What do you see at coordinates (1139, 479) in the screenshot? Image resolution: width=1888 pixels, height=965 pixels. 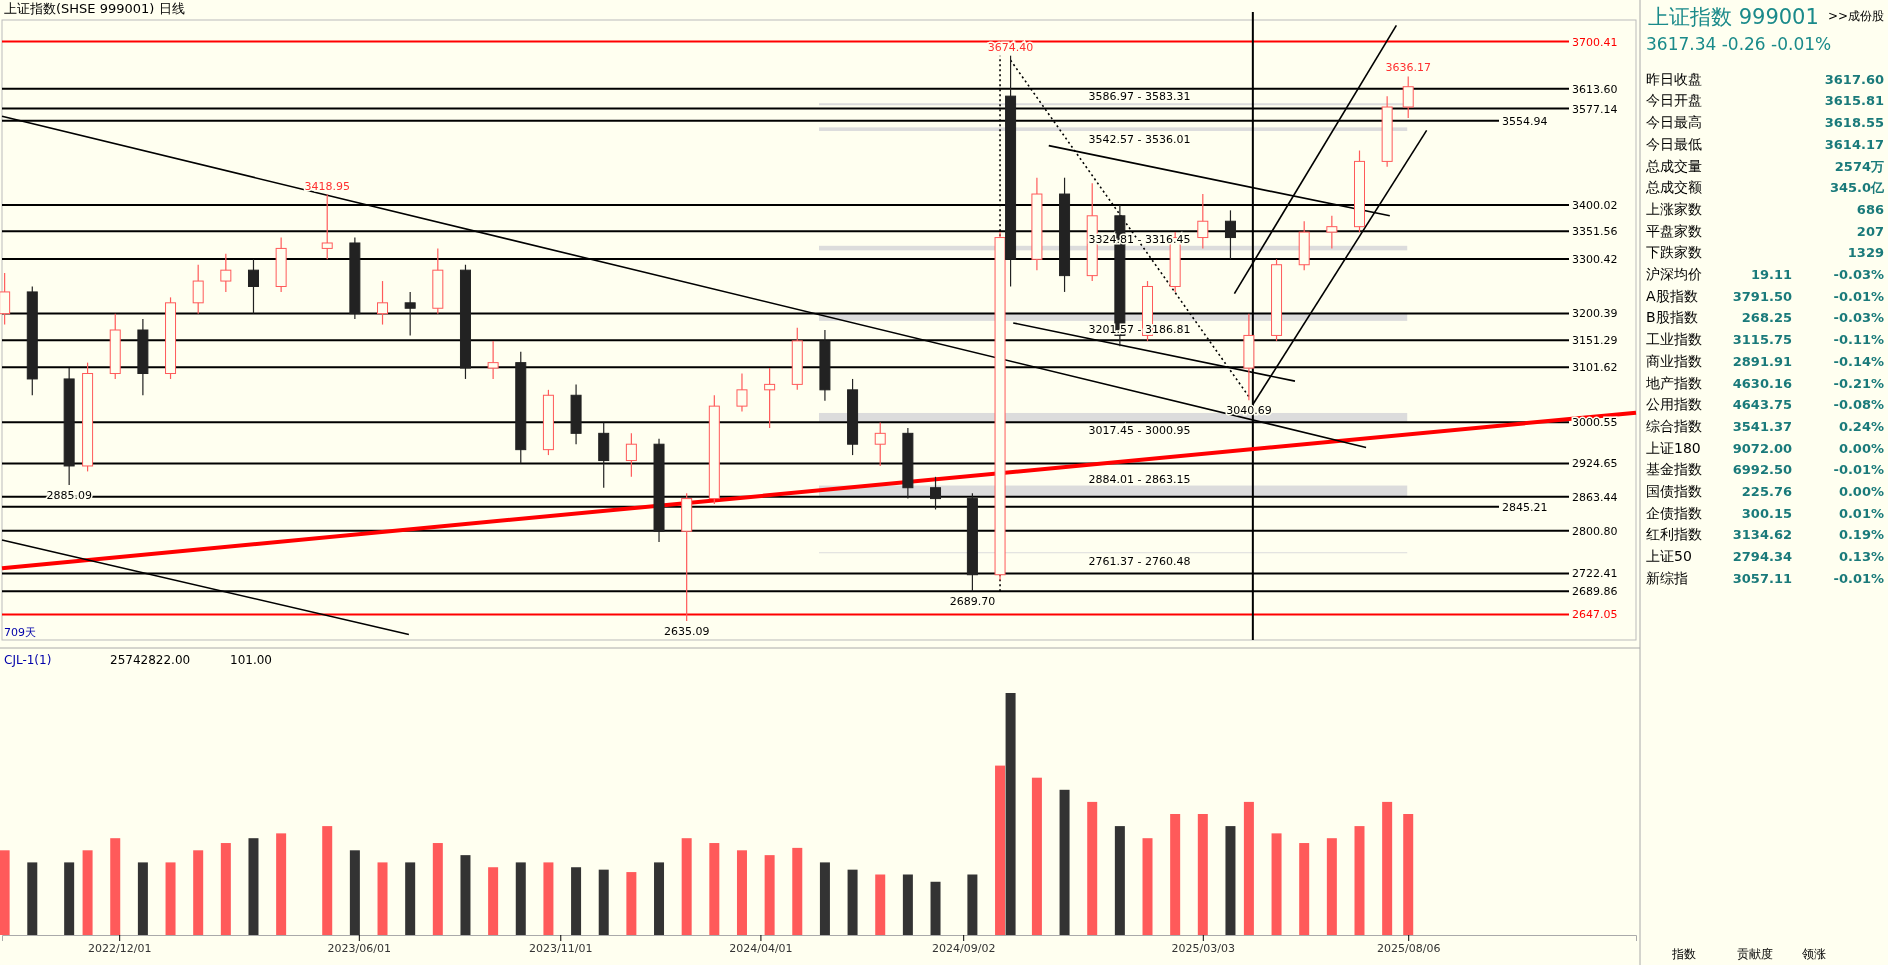 I see `band-label: 2884.01 - 2863.15` at bounding box center [1139, 479].